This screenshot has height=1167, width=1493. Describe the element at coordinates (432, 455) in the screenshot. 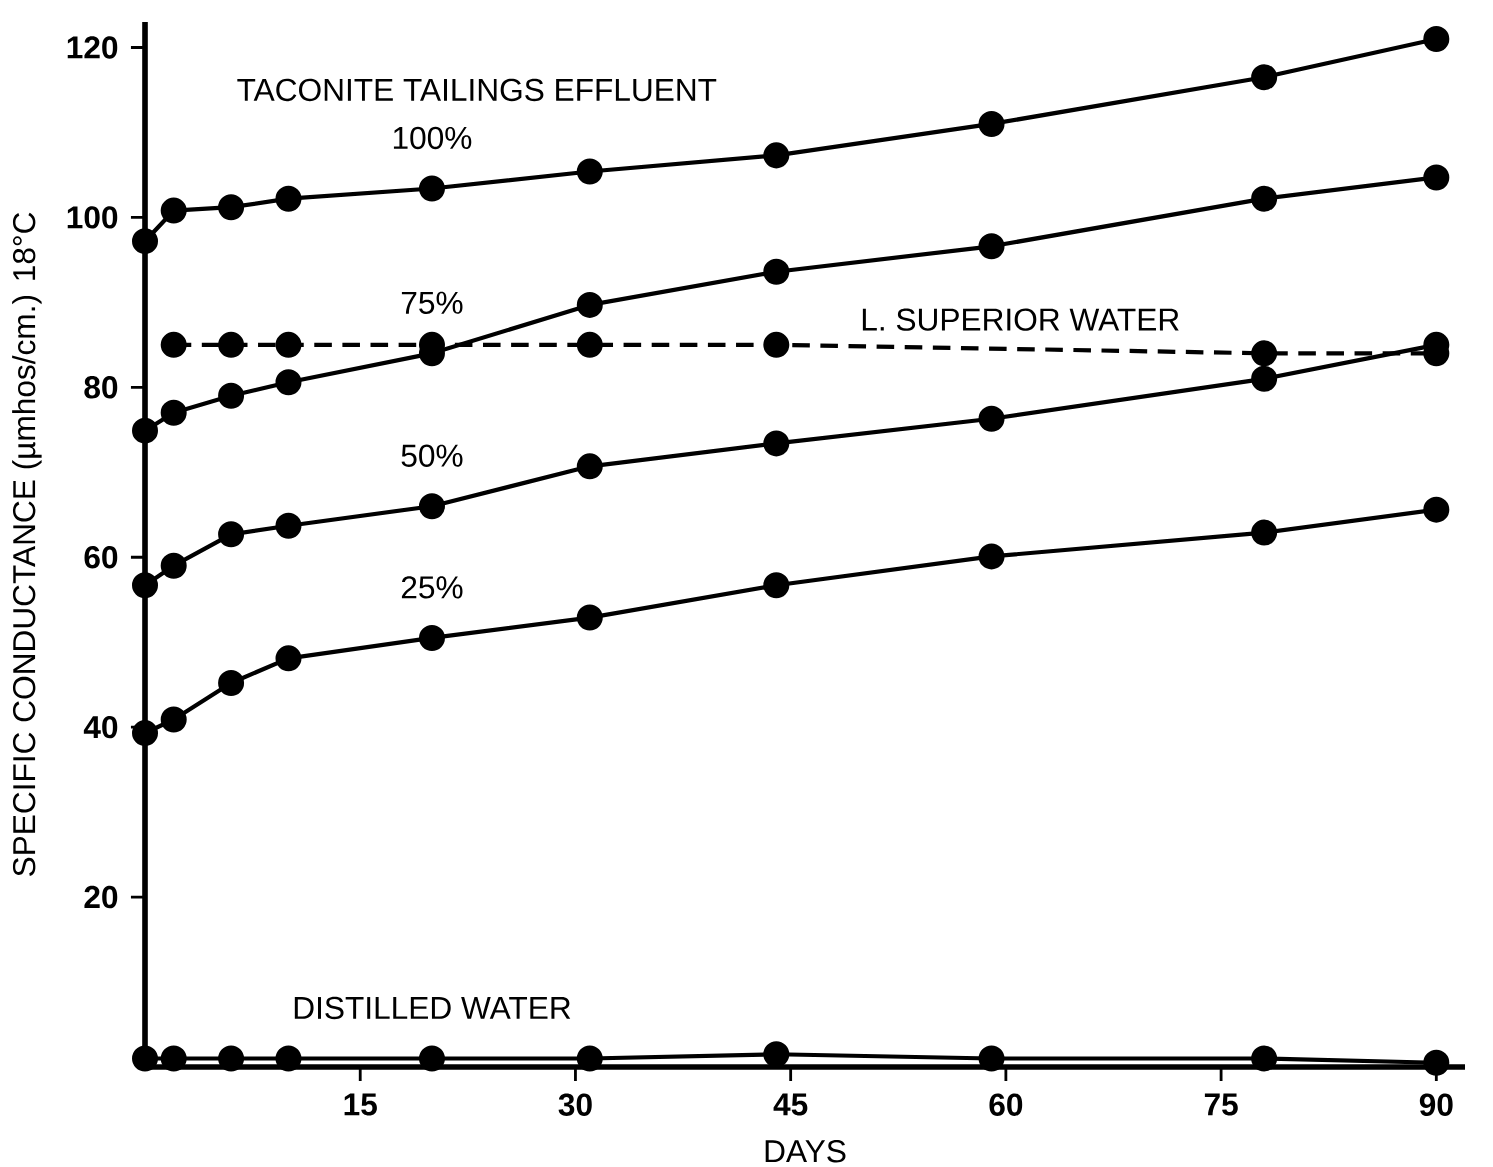

I see `series-label: 50%` at that location.